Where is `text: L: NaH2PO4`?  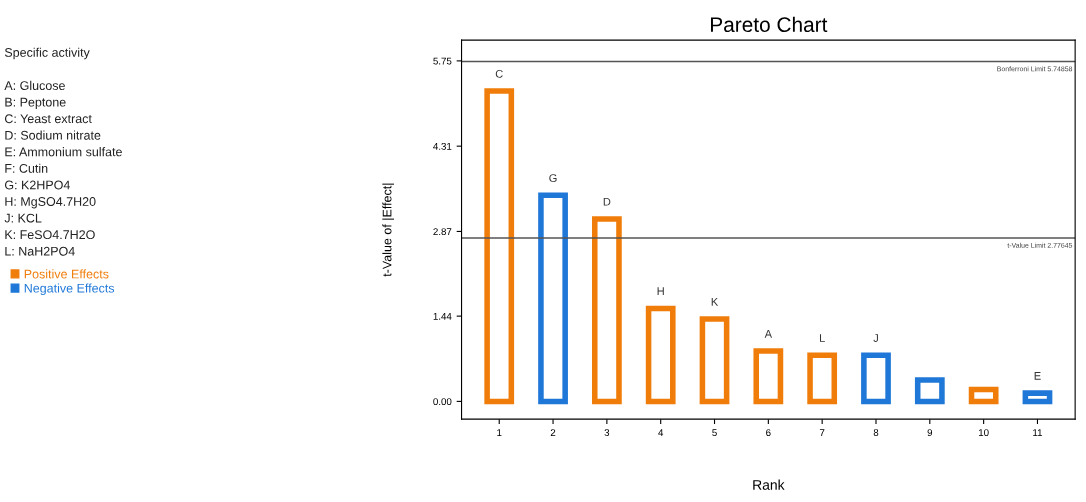
text: L: NaH2PO4 is located at coordinates (40, 251).